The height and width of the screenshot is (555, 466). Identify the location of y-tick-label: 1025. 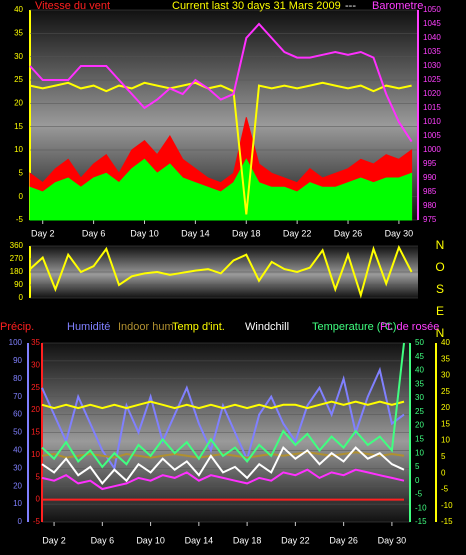
(432, 79).